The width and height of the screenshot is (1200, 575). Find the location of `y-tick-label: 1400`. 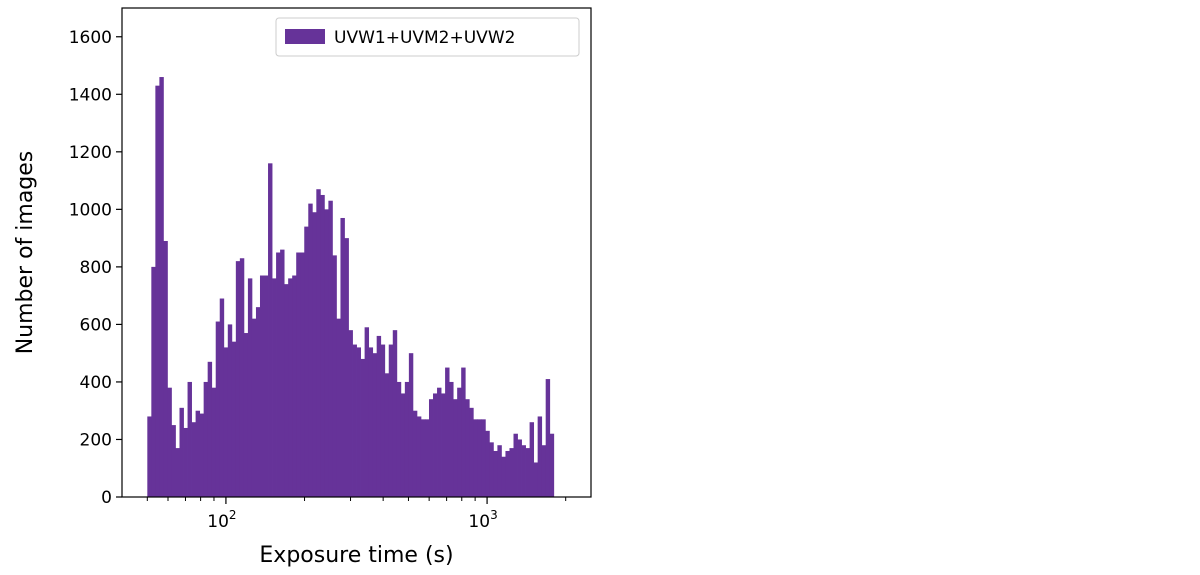

y-tick-label: 1400 is located at coordinates (90, 95).